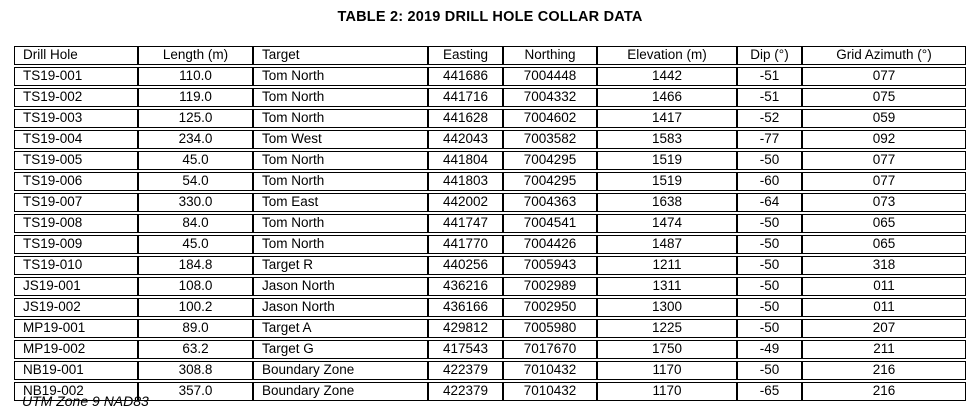 This screenshot has height=416, width=980. I want to click on table-cell: Target G, so click(340, 349).